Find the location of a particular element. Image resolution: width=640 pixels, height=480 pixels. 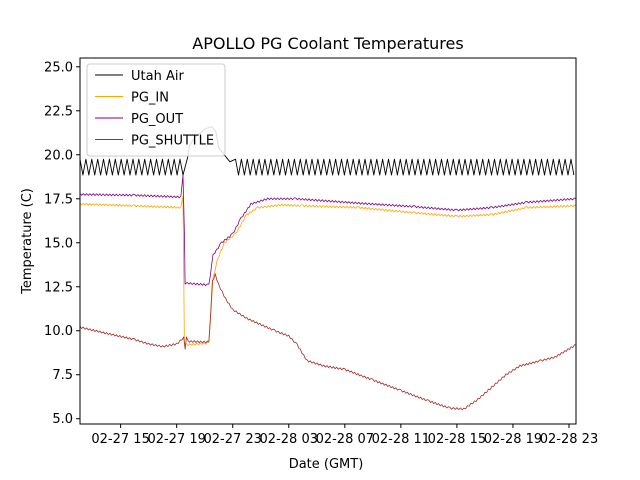

legend-label: PG_OUT is located at coordinates (157, 119).